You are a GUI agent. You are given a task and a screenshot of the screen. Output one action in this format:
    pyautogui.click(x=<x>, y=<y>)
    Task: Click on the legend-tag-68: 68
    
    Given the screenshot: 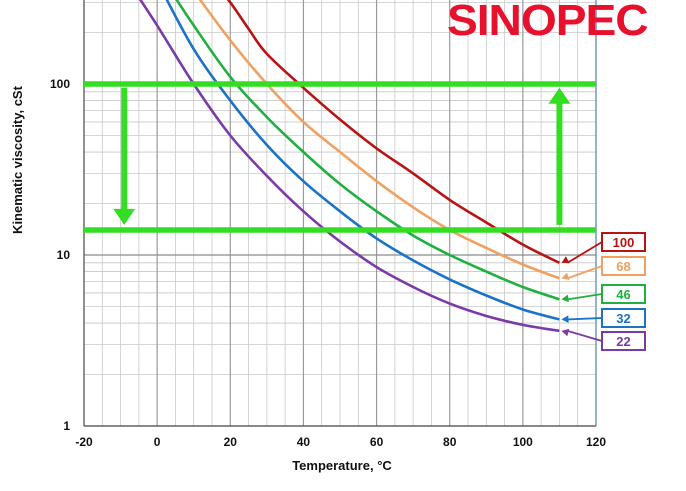 What is the action you would take?
    pyautogui.click(x=603, y=268)
    